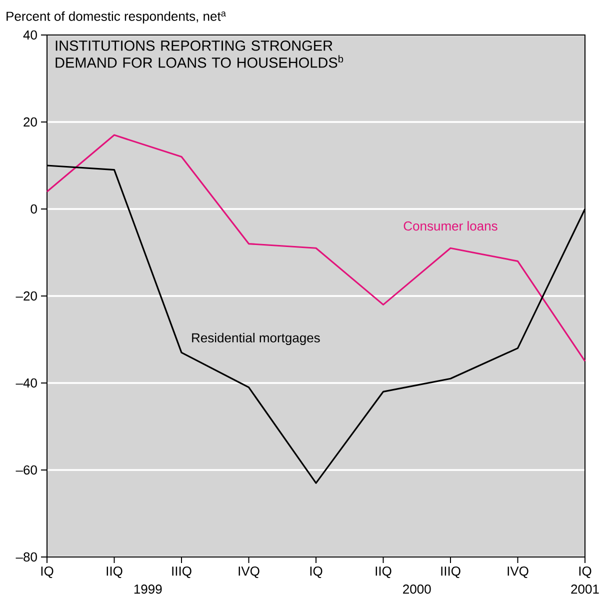 The width and height of the screenshot is (613, 609). I want to click on y-tick-label: –40, so click(26, 383).